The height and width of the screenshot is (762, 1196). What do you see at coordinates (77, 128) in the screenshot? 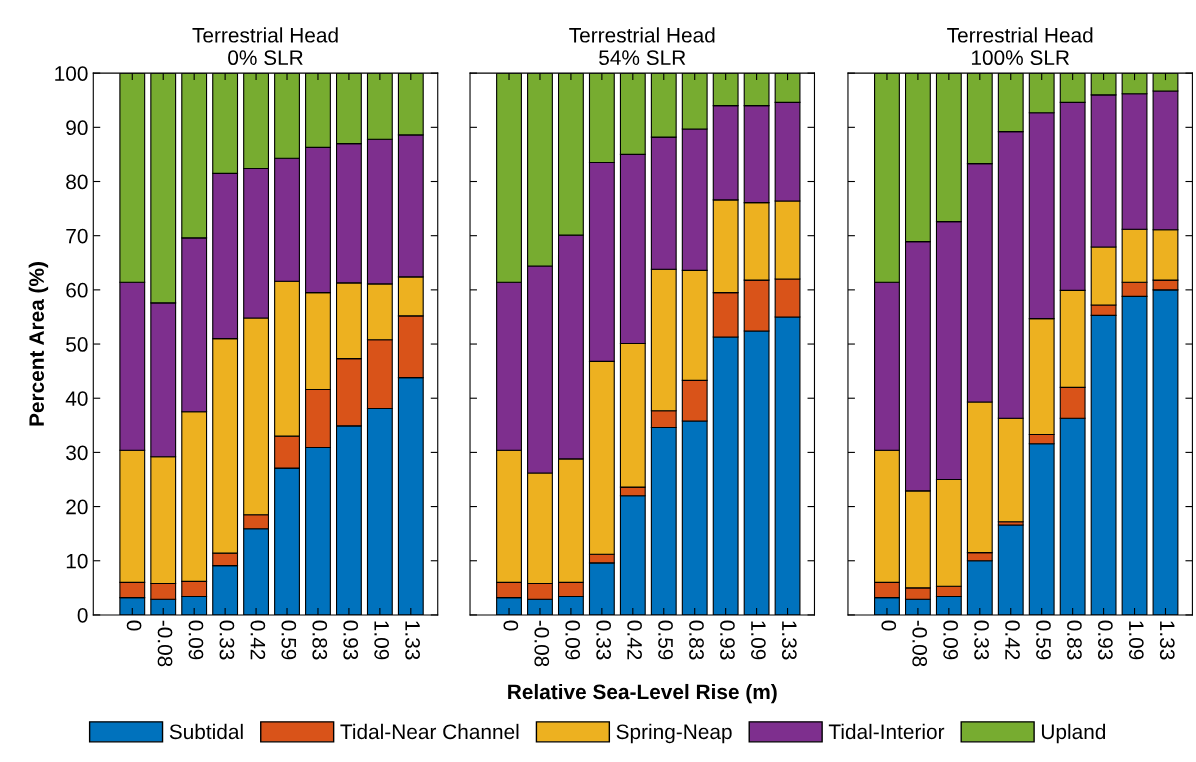
I see `y-tick-label: 90` at bounding box center [77, 128].